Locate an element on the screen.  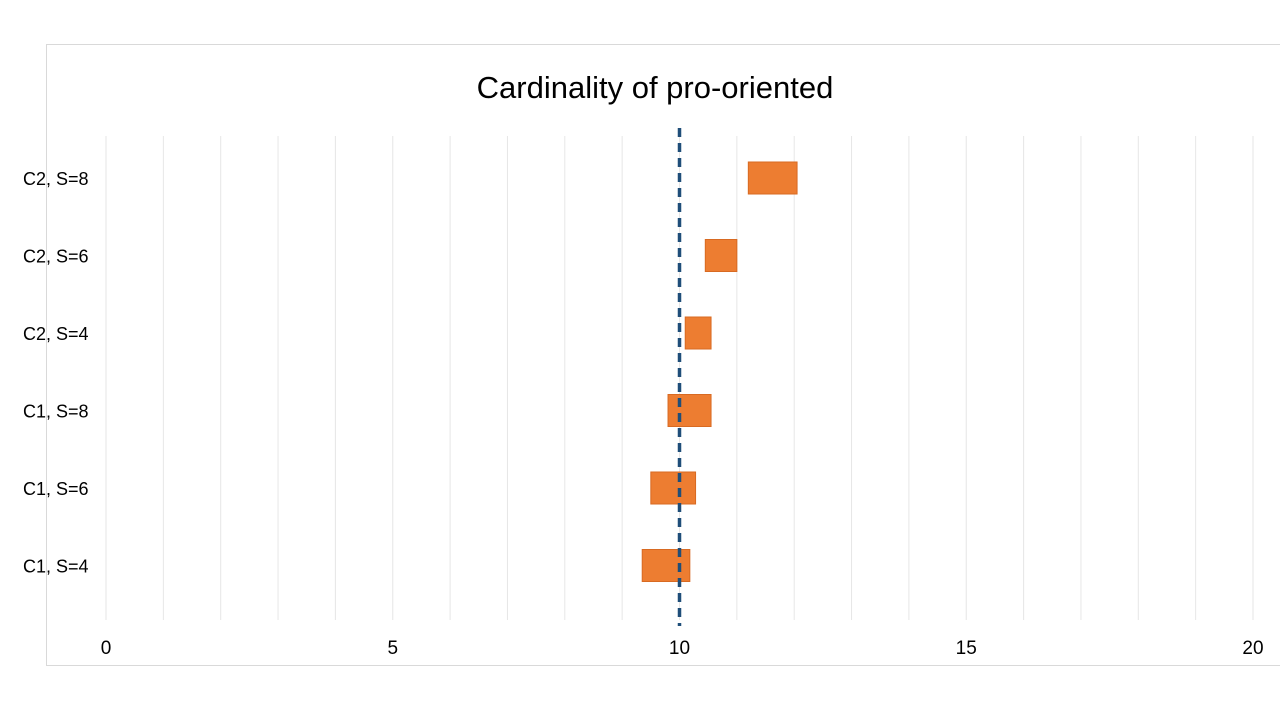
category-label: C1, S=6 is located at coordinates (56, 489).